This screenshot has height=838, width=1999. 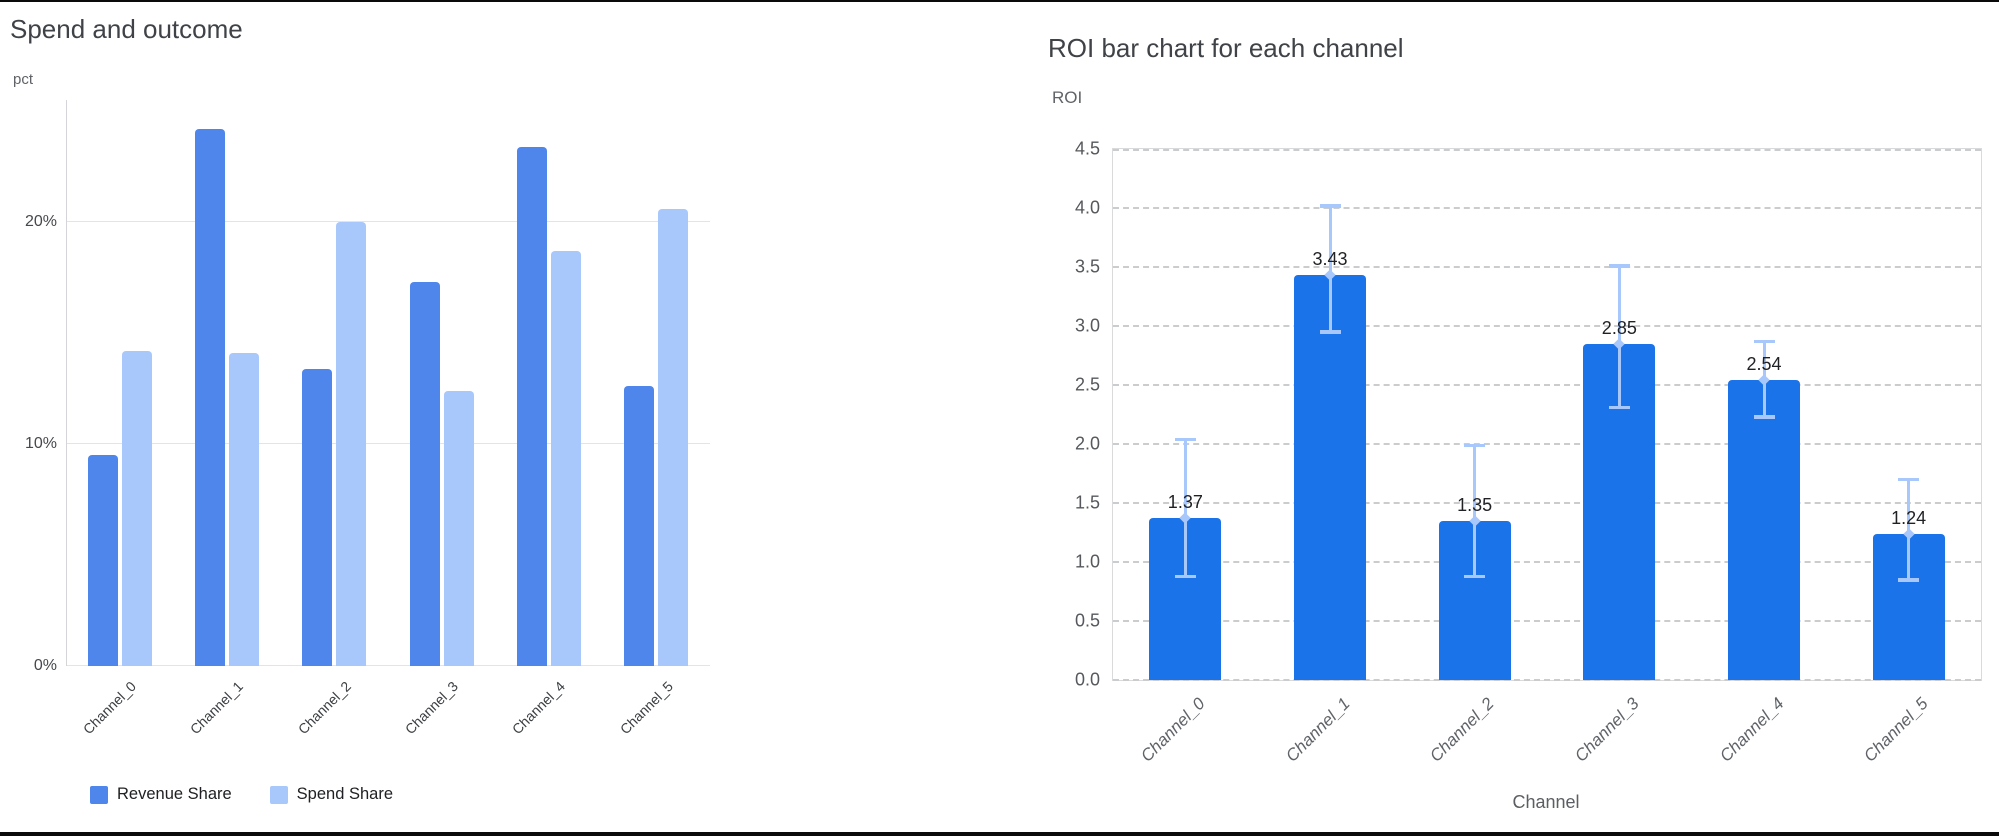 What do you see at coordinates (1087, 620) in the screenshot?
I see `y-tick-label: 0.5` at bounding box center [1087, 620].